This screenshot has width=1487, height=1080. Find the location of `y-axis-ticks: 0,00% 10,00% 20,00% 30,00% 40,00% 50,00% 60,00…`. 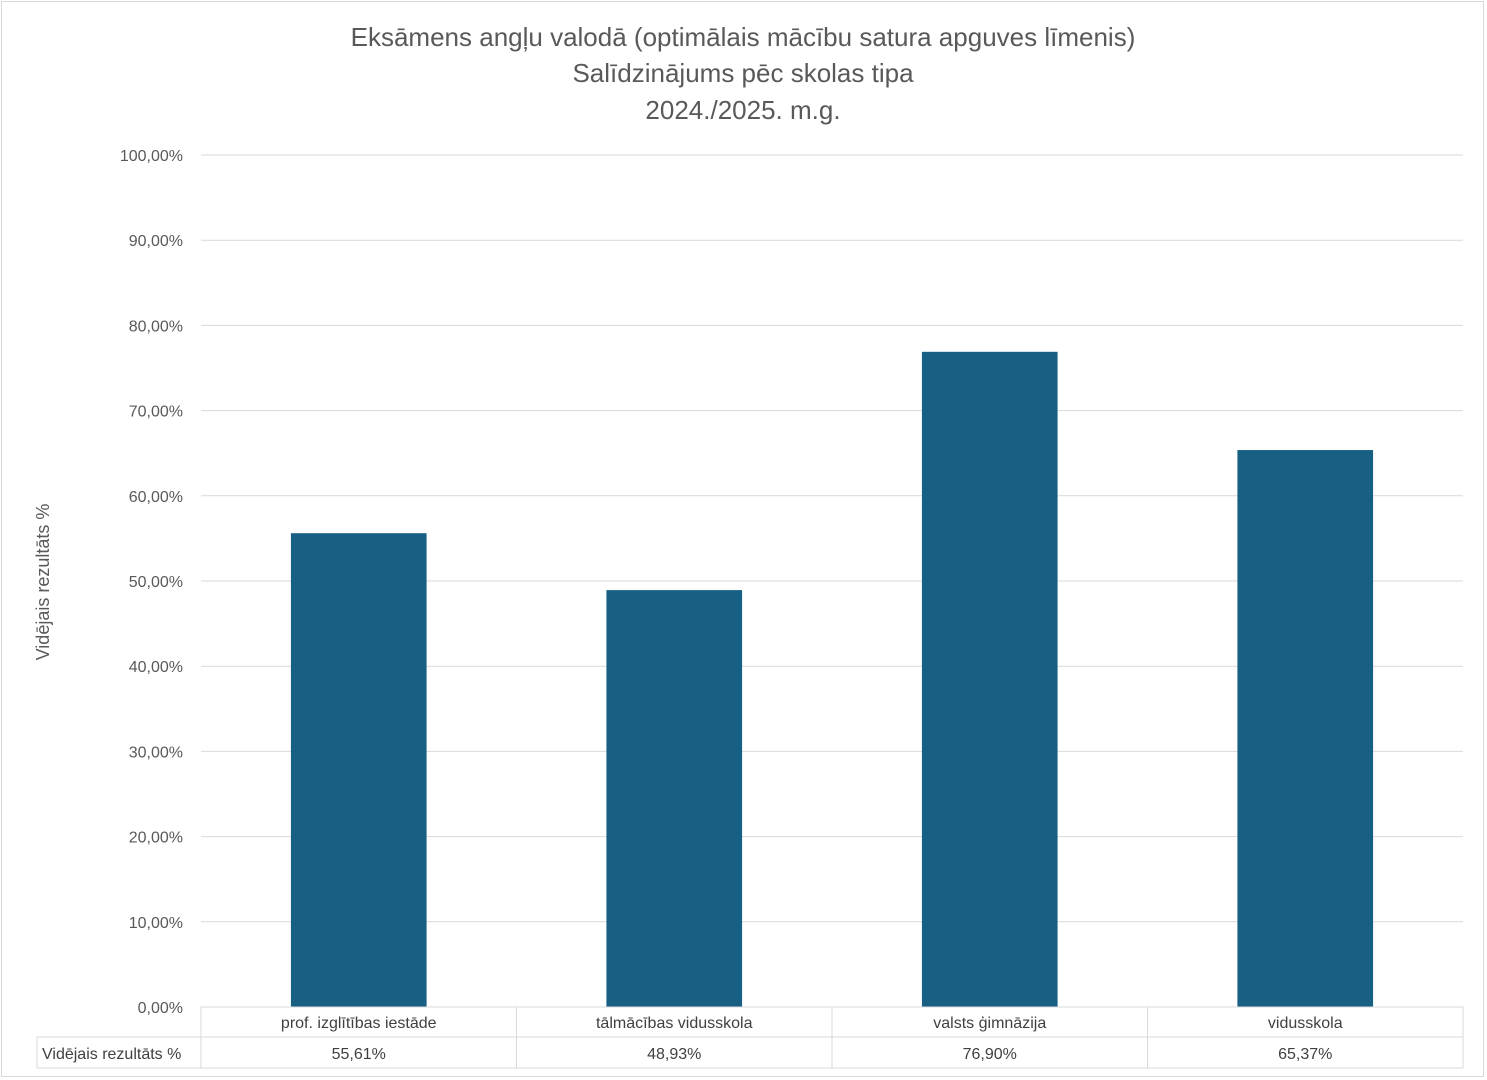

y-axis-ticks: 0,00% 10,00% 20,00% 30,00% 40,00% 50,00% 60,00… is located at coordinates (151, 582).